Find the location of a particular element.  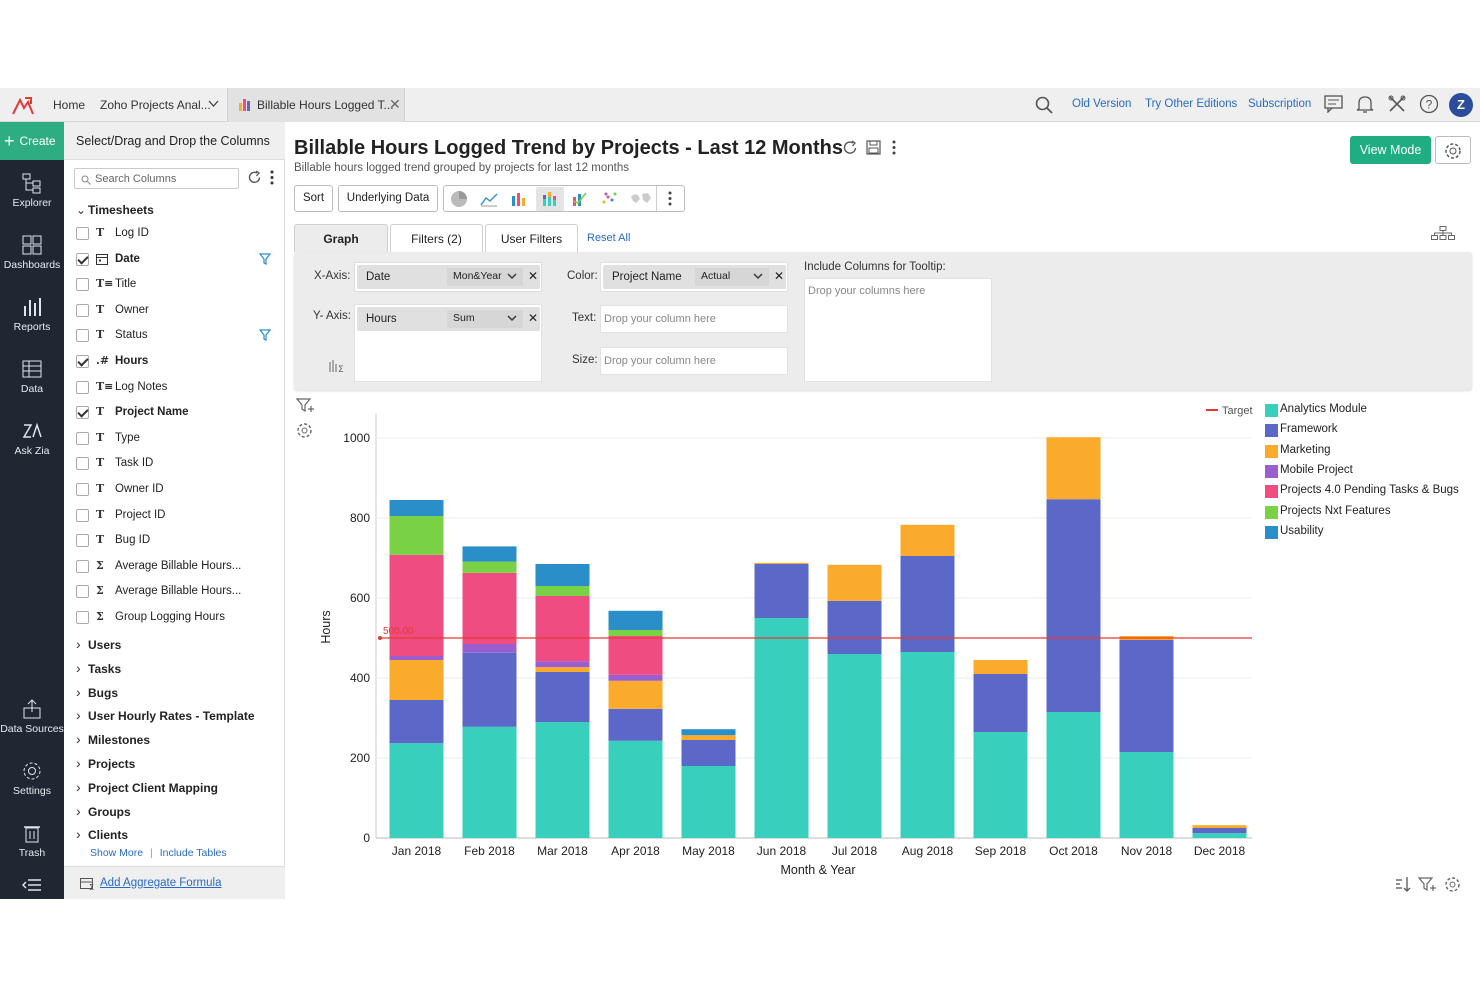

x-axis-dropzone: Date Mon&Year ✕ is located at coordinates (448, 277).